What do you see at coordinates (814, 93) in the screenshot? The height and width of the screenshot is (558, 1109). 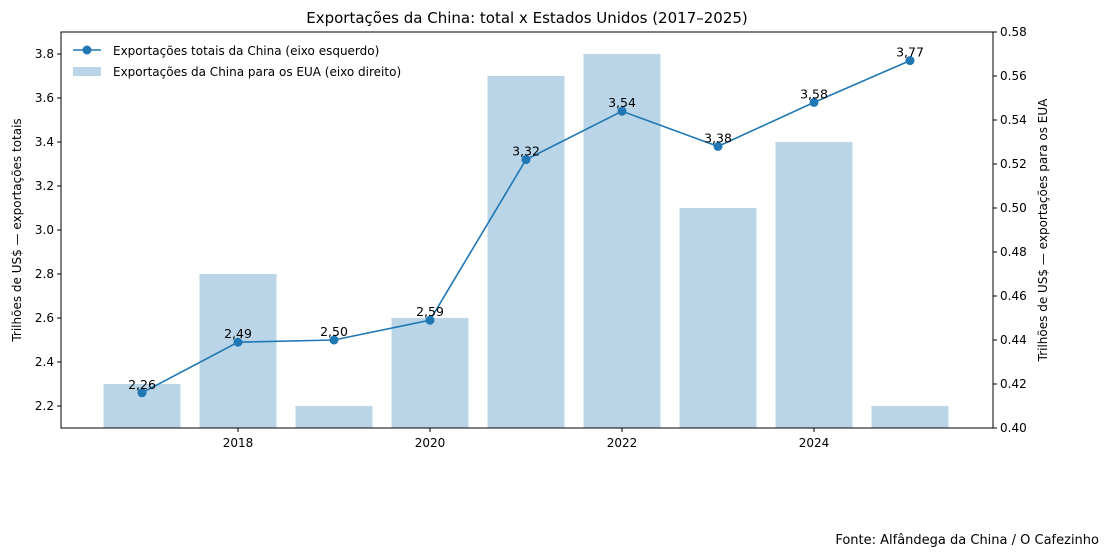 I see `data-label: 3,58` at bounding box center [814, 93].